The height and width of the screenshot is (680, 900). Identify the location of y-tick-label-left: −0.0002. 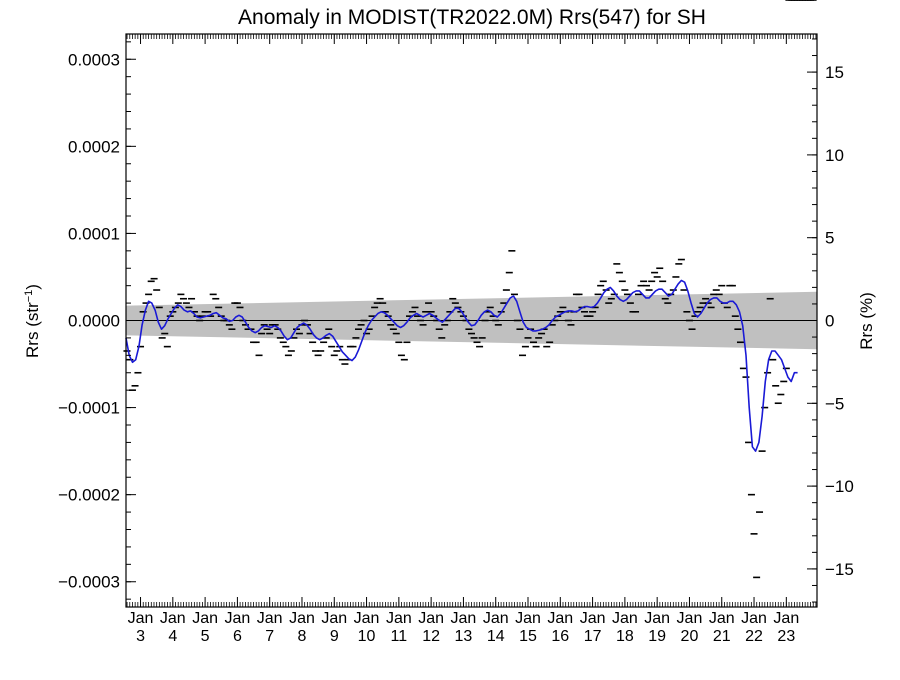
(89, 495).